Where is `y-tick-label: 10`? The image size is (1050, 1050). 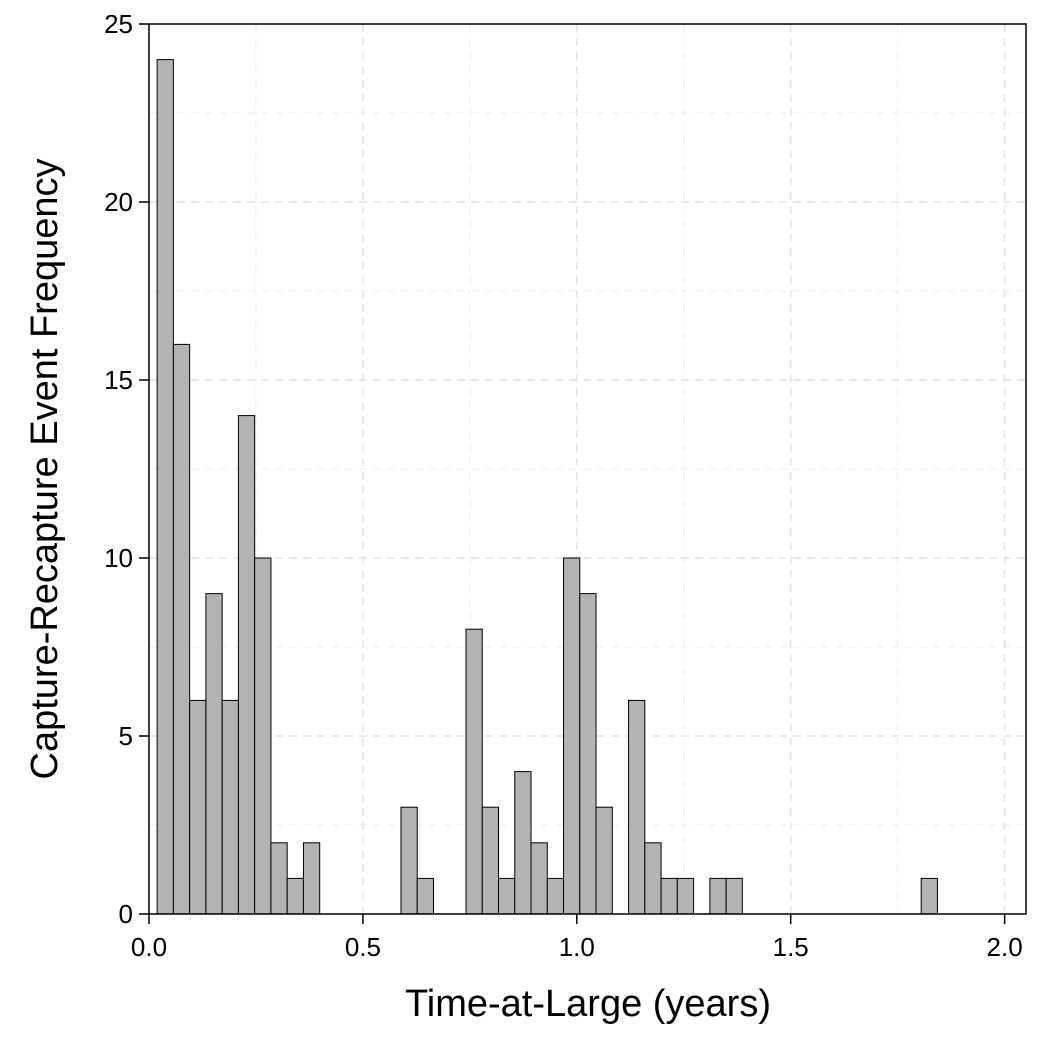
y-tick-label: 10 is located at coordinates (118, 558).